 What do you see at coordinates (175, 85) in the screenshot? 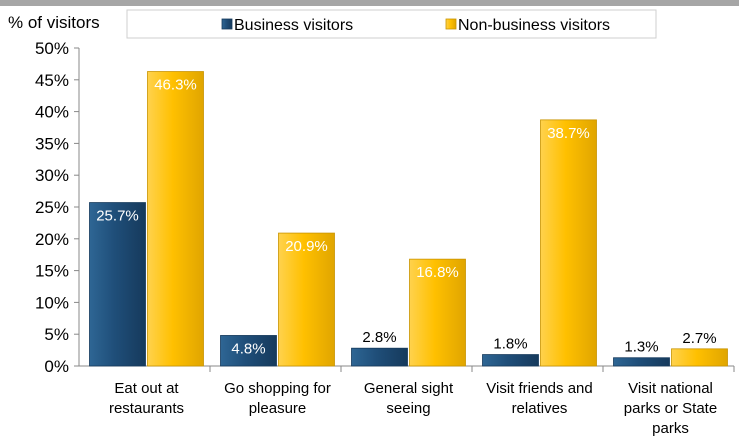
I see `data-label-non-business-bar-0: 46.3%` at bounding box center [175, 85].